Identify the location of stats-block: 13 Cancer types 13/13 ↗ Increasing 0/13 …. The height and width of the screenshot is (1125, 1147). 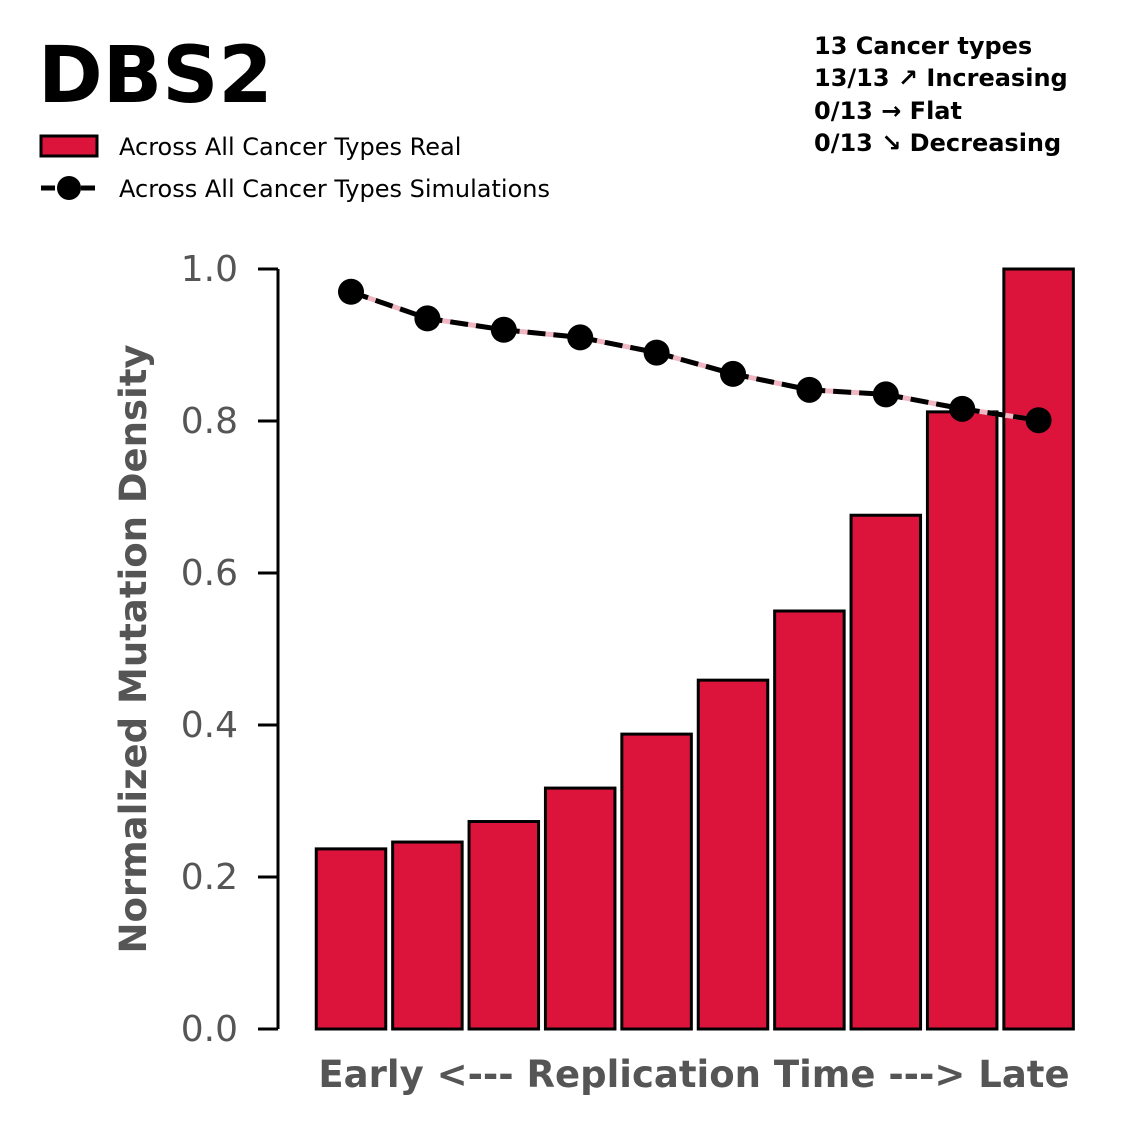
(941, 94).